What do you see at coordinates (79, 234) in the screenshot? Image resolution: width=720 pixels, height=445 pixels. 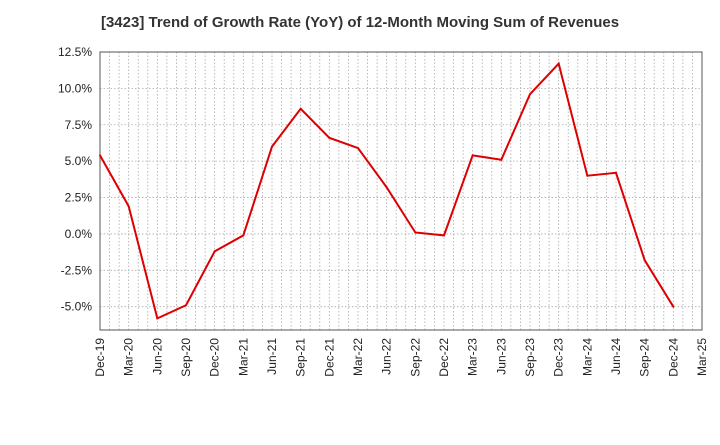 I see `y-tick-label: 0.0%` at bounding box center [79, 234].